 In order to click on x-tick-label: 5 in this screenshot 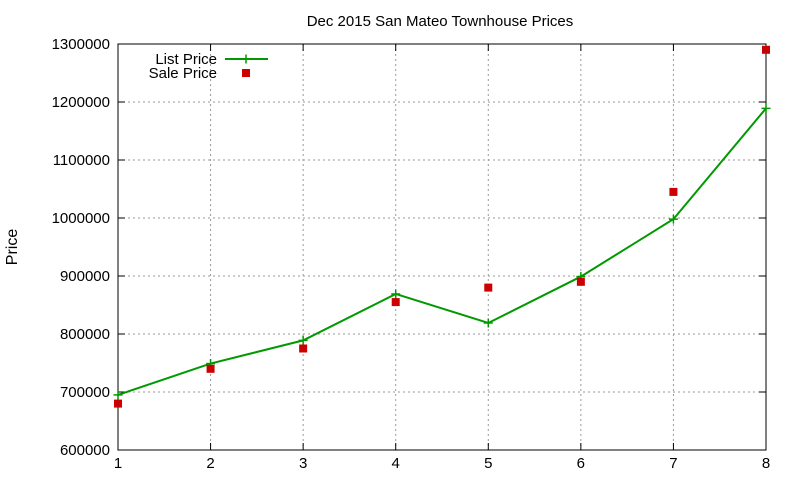, I will do `click(488, 463)`.